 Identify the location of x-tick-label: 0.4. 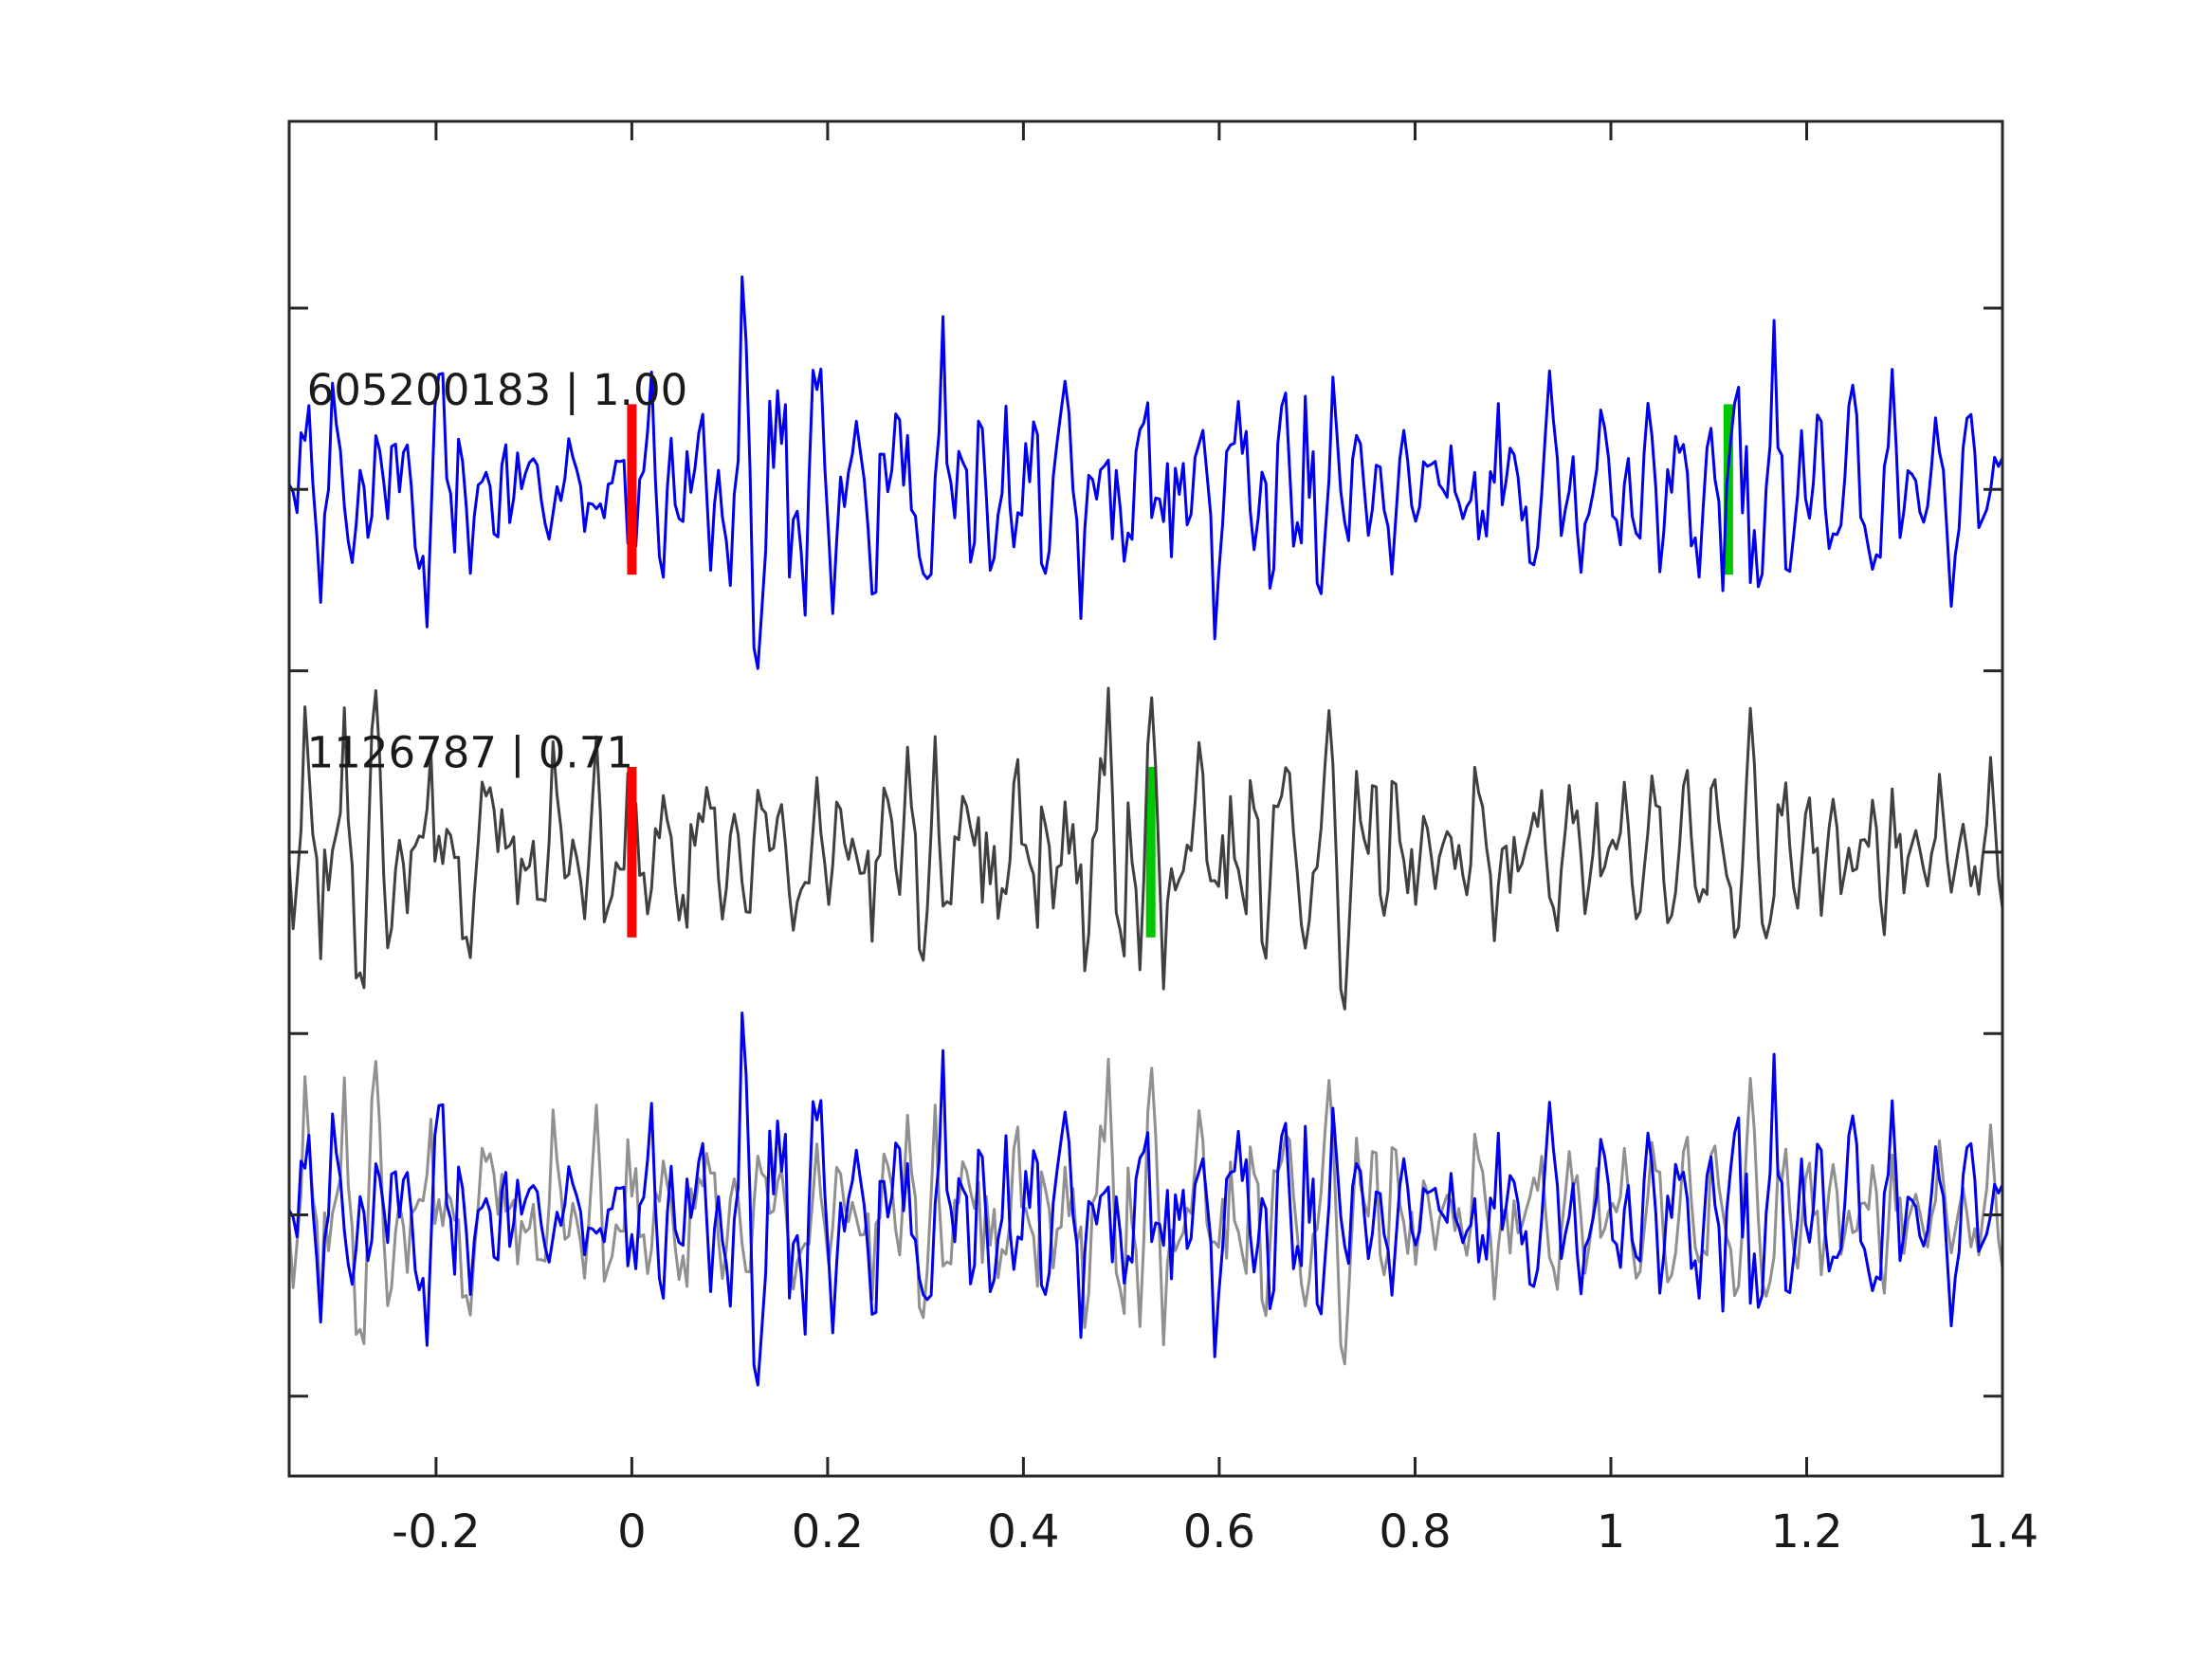
(1023, 1532).